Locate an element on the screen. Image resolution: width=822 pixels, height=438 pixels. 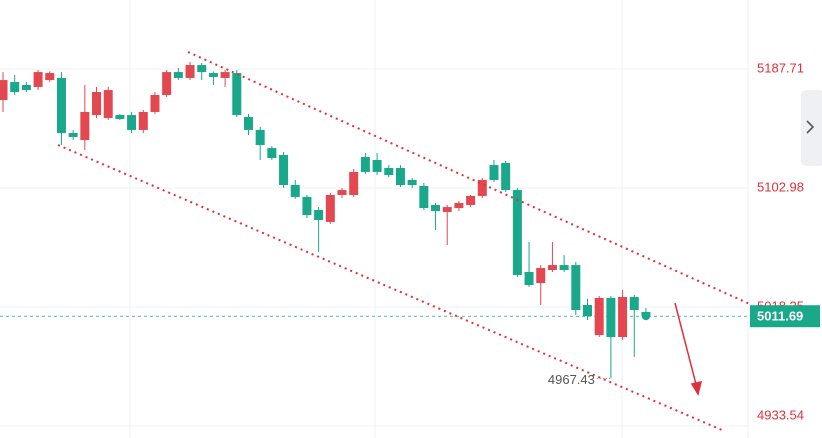
y-tick-label: 5187.71 is located at coordinates (780, 67).